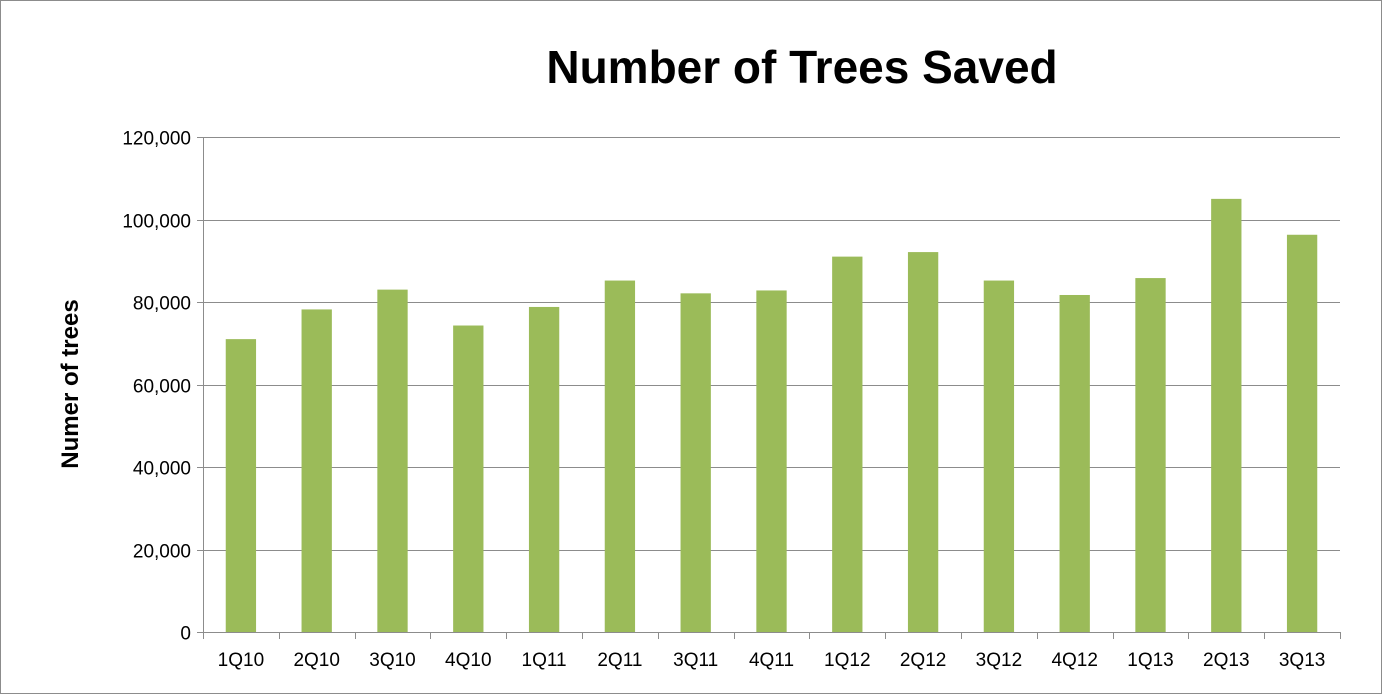 The image size is (1382, 694). I want to click on y-tick-labels: 0 20,000 40,000 60,000 80,000 100,000 120,000, so click(156, 387).